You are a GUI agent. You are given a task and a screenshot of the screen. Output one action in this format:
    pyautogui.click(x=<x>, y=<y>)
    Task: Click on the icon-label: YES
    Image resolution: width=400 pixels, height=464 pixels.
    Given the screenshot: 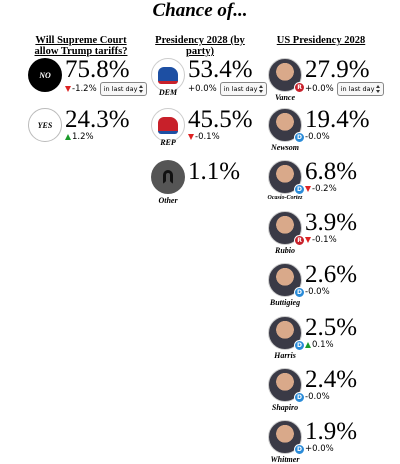 What is the action you would take?
    pyautogui.click(x=45, y=125)
    